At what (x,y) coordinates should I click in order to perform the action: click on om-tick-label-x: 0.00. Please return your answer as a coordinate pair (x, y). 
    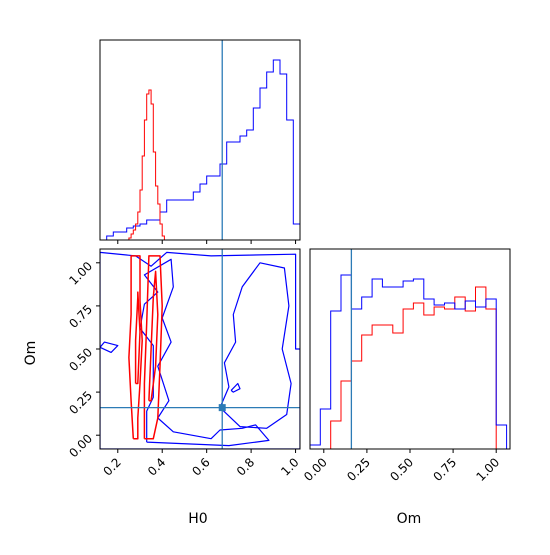
    Looking at the image, I should click on (315, 469).